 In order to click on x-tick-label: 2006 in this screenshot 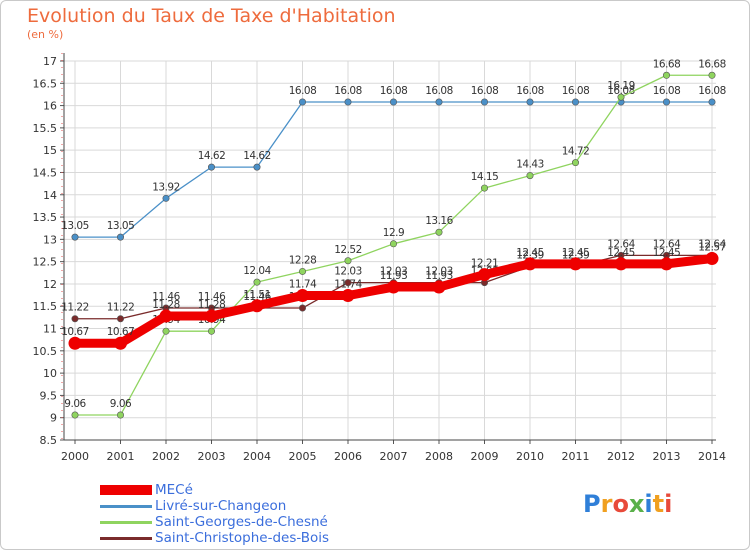, I will do `click(348, 456)`.